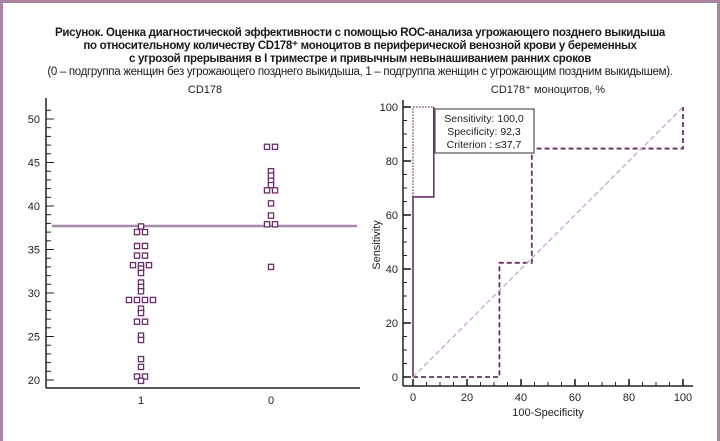 The width and height of the screenshot is (720, 441). What do you see at coordinates (392, 216) in the screenshot?
I see `roc-y-tick-label: 60` at bounding box center [392, 216].